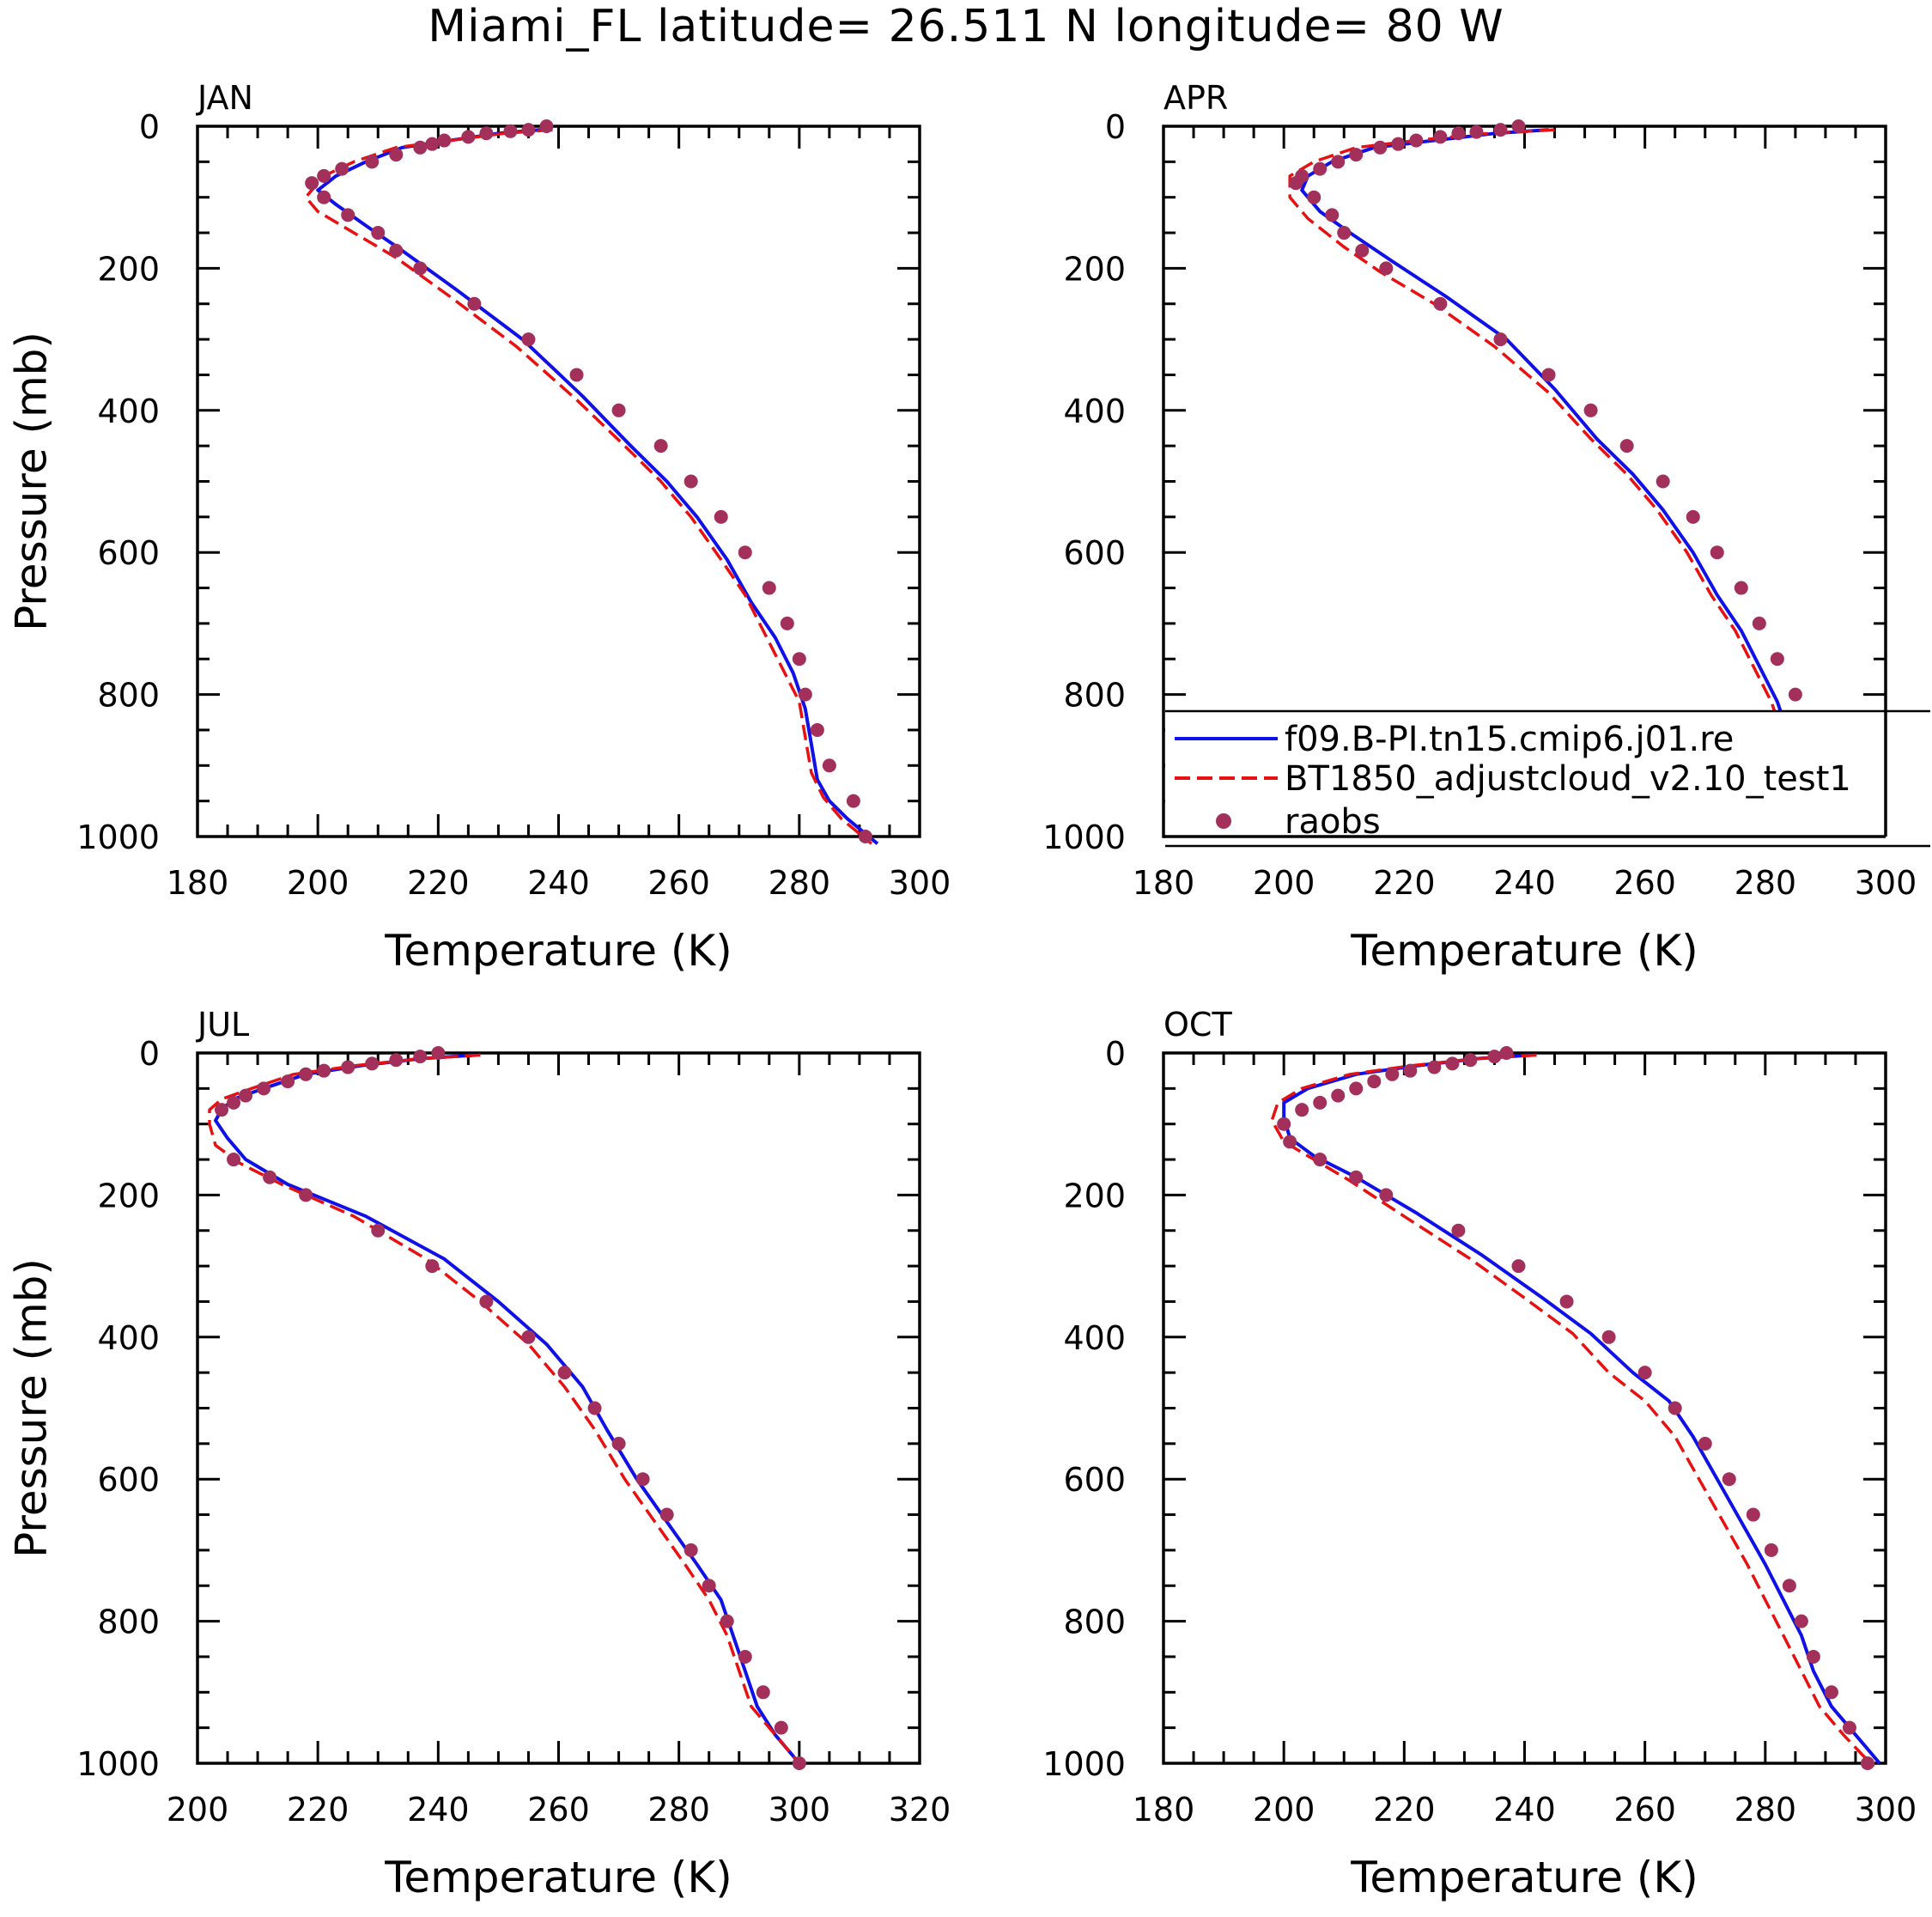 The width and height of the screenshot is (1932, 1917). Describe the element at coordinates (920, 1810) in the screenshot. I see `x-tick-label: 320` at that location.